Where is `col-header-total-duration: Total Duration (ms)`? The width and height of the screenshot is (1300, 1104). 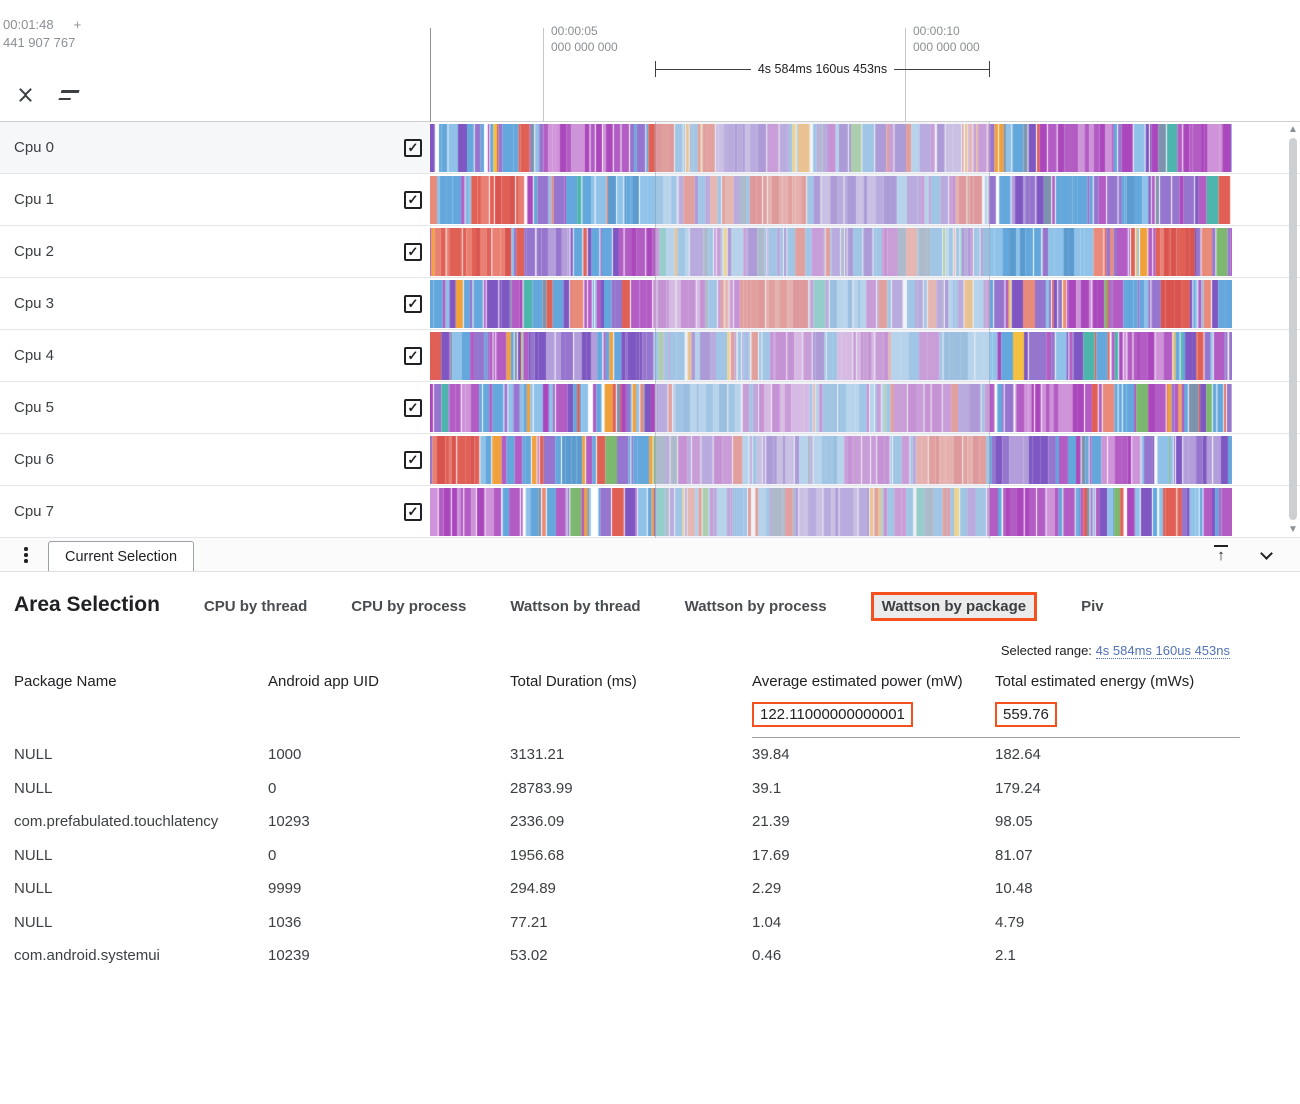 col-header-total-duration: Total Duration (ms) is located at coordinates (573, 681).